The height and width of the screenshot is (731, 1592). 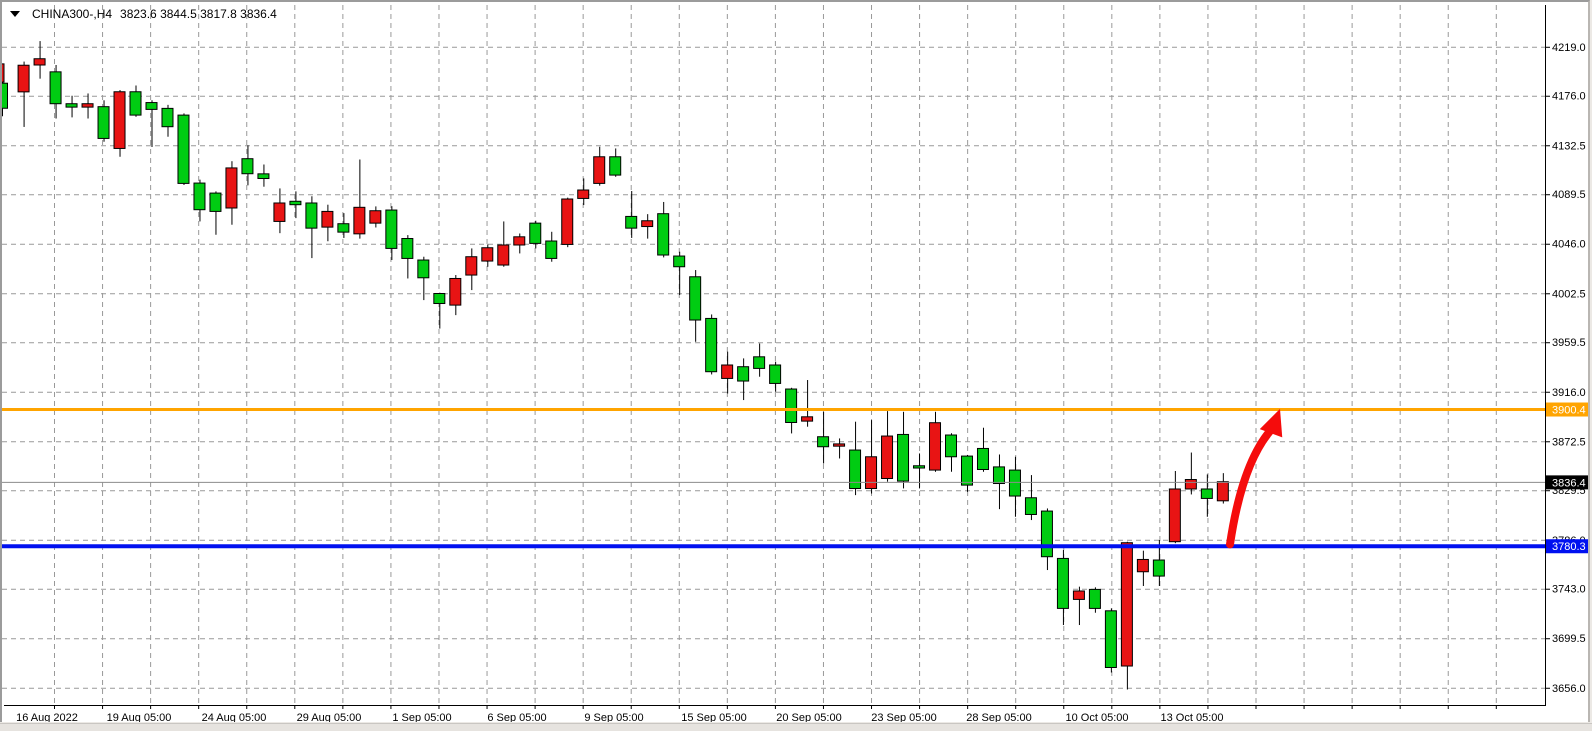 I want to click on symbol-dropdown-icon, so click(x=15, y=14).